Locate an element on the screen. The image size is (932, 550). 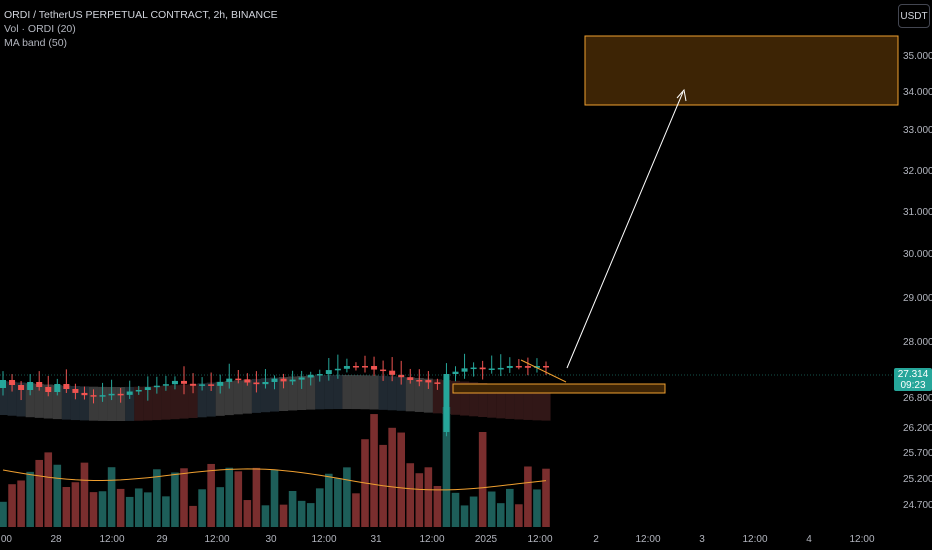
time-tick-label: 30 is located at coordinates (271, 539).